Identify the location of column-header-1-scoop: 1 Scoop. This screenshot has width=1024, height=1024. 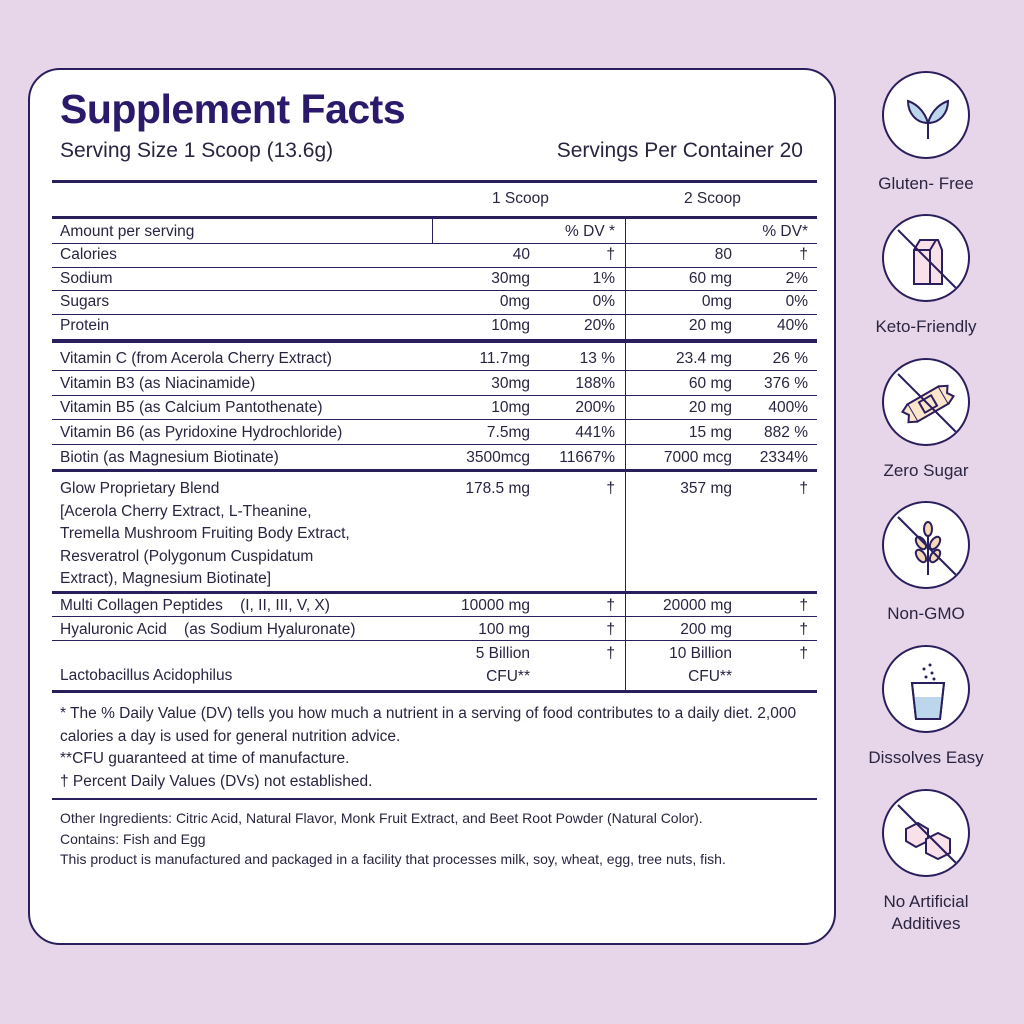
(520, 198).